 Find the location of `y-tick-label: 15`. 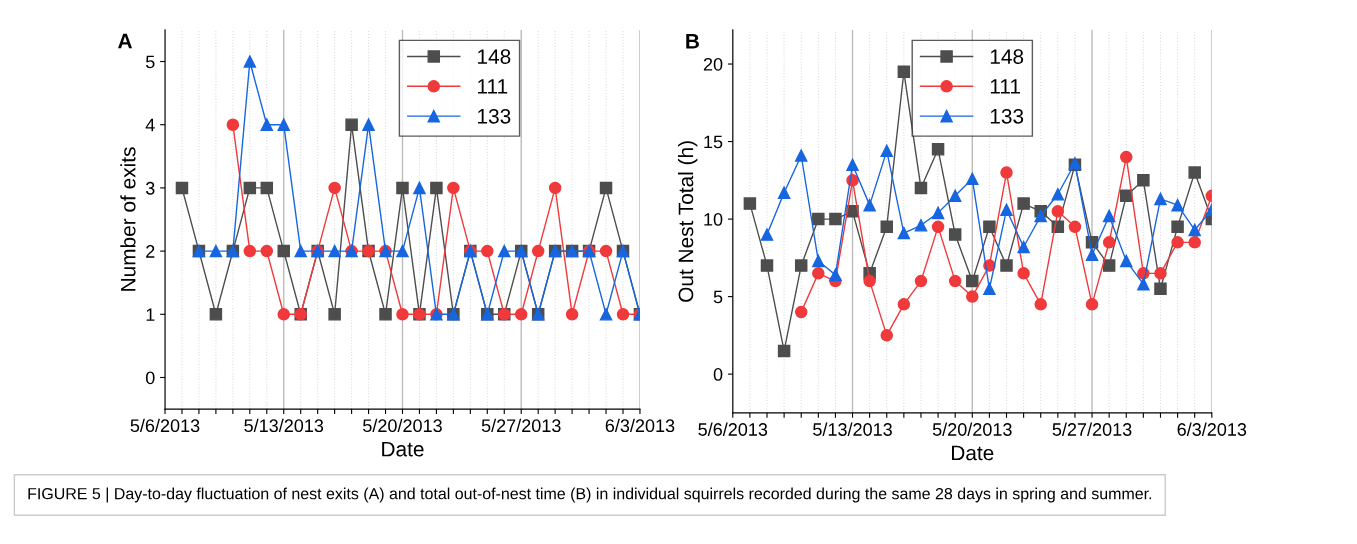

y-tick-label: 15 is located at coordinates (713, 142).